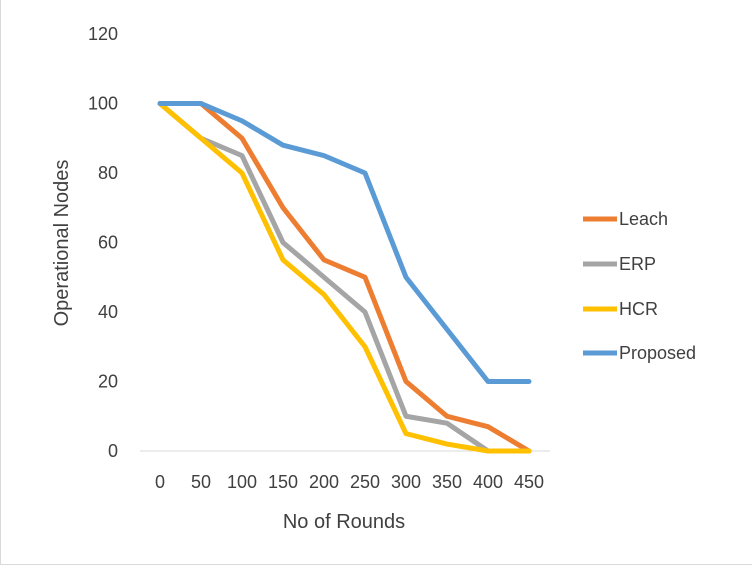 Image resolution: width=753 pixels, height=566 pixels. Describe the element at coordinates (108, 243) in the screenshot. I see `y-tick-label: 60` at that location.